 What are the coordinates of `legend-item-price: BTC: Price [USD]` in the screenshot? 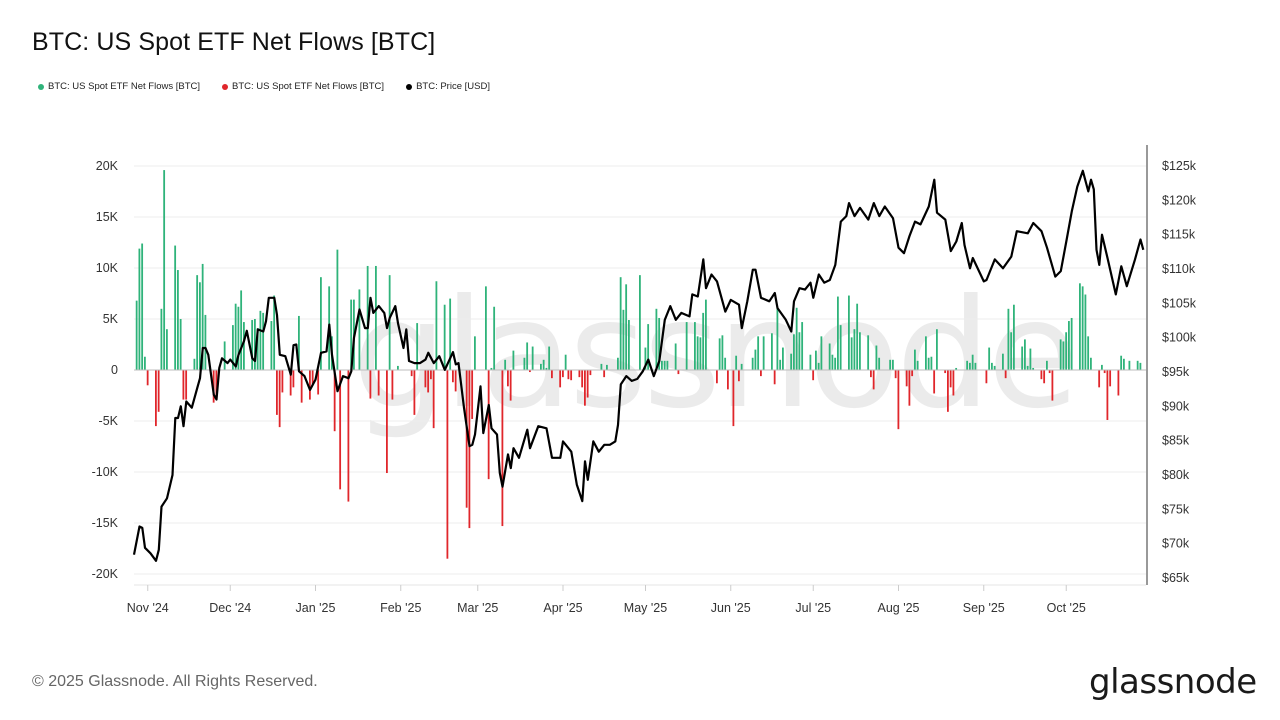 It's located at (448, 86).